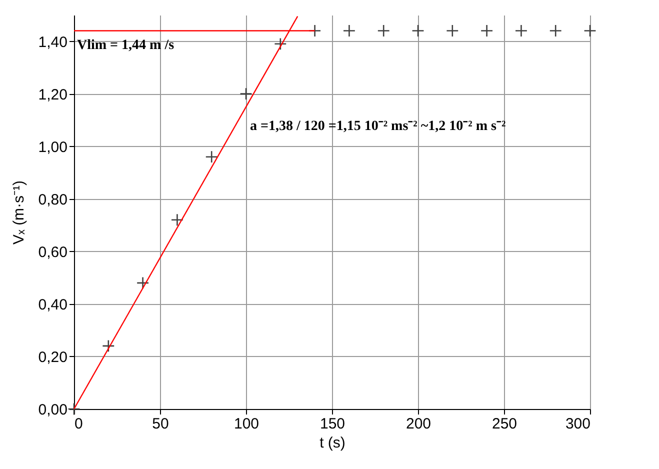  I want to click on x-axis-title: t (s), so click(333, 443).